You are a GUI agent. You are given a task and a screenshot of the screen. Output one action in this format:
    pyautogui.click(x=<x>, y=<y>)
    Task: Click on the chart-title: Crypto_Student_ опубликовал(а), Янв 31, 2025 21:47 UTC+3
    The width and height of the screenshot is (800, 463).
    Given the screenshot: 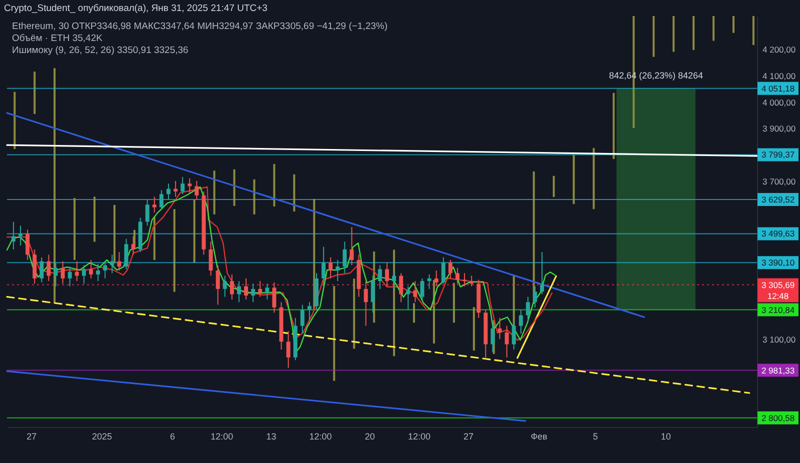 What is the action you would take?
    pyautogui.click(x=136, y=8)
    